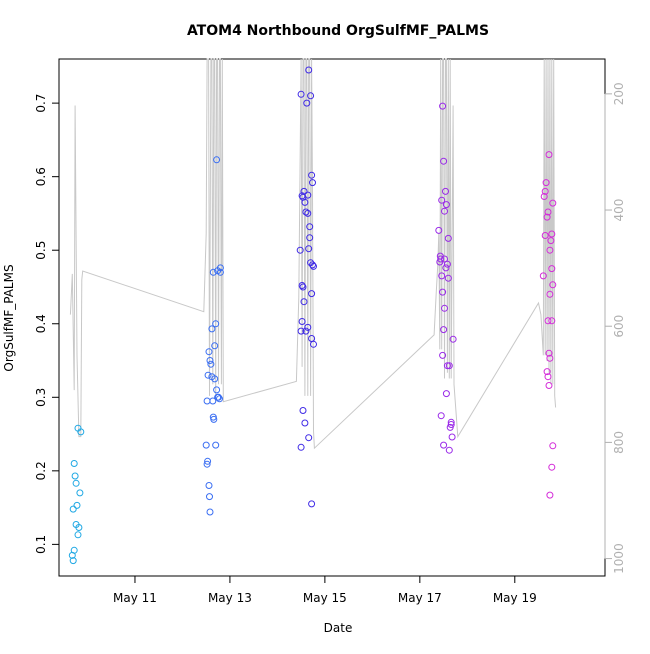  Describe the element at coordinates (9, 317) in the screenshot. I see `y-axis-label: OrgSulfMF_PALMS` at that location.